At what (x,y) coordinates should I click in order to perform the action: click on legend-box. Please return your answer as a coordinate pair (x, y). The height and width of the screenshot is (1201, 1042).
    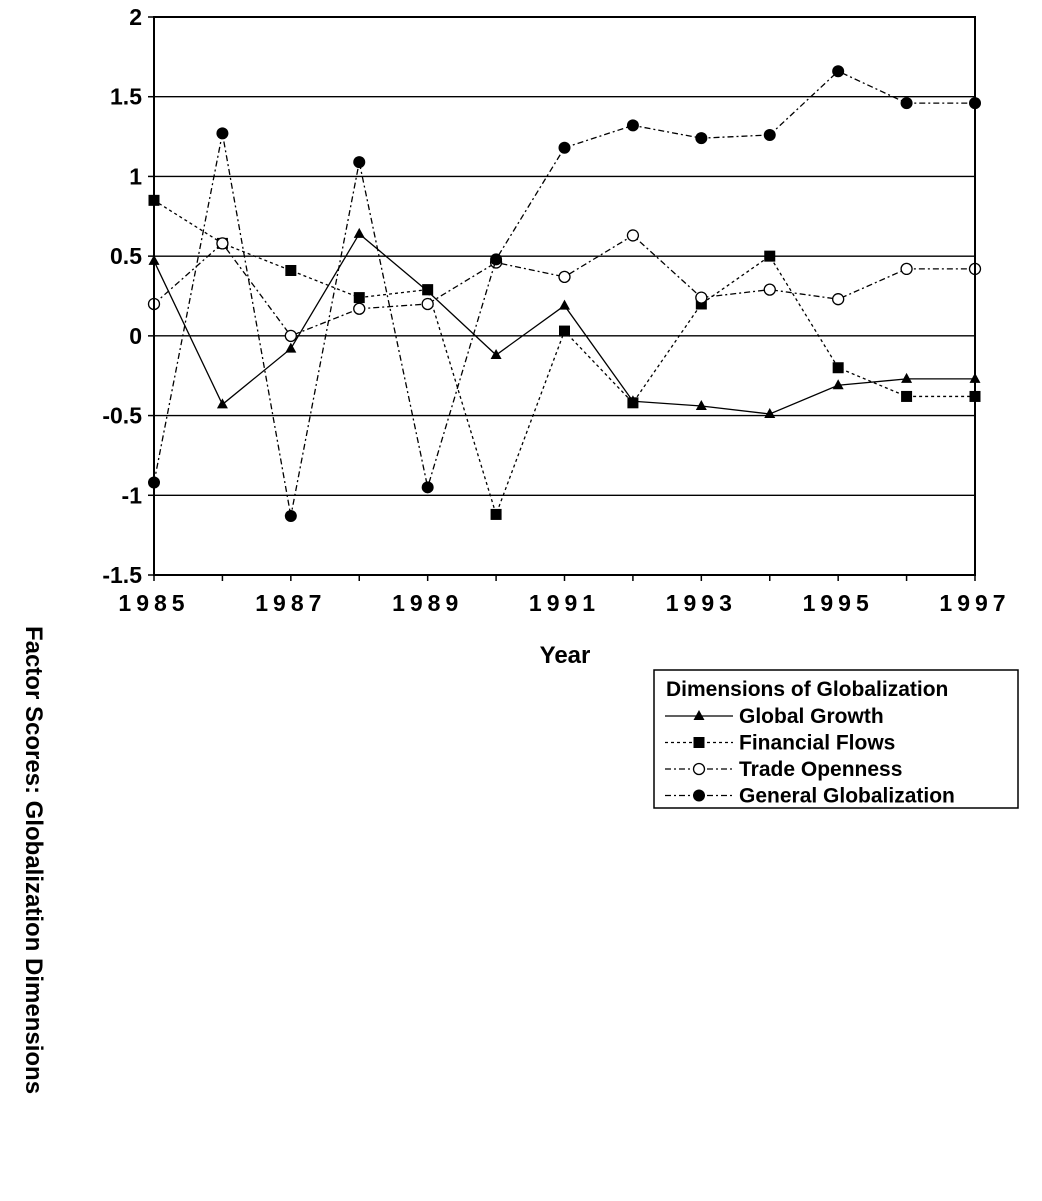
    Looking at the image, I should click on (836, 739).